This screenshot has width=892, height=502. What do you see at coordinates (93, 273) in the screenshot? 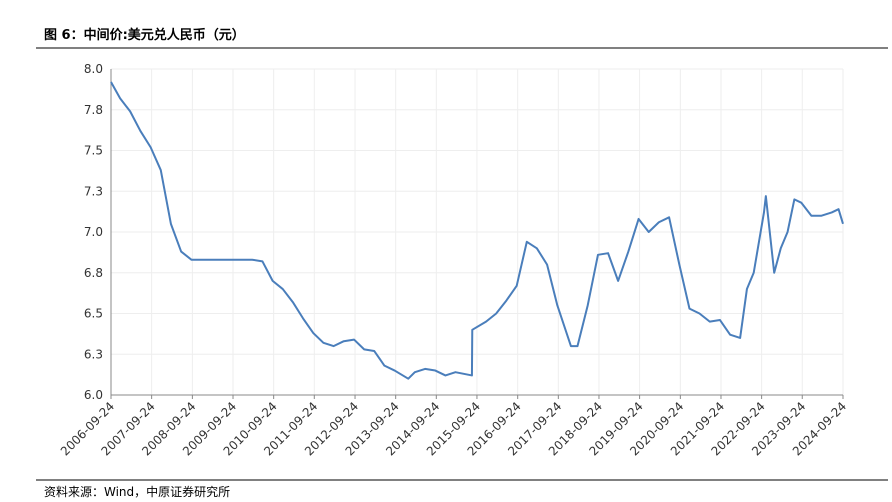
I see `y-tick-label: 6.8` at bounding box center [93, 273].